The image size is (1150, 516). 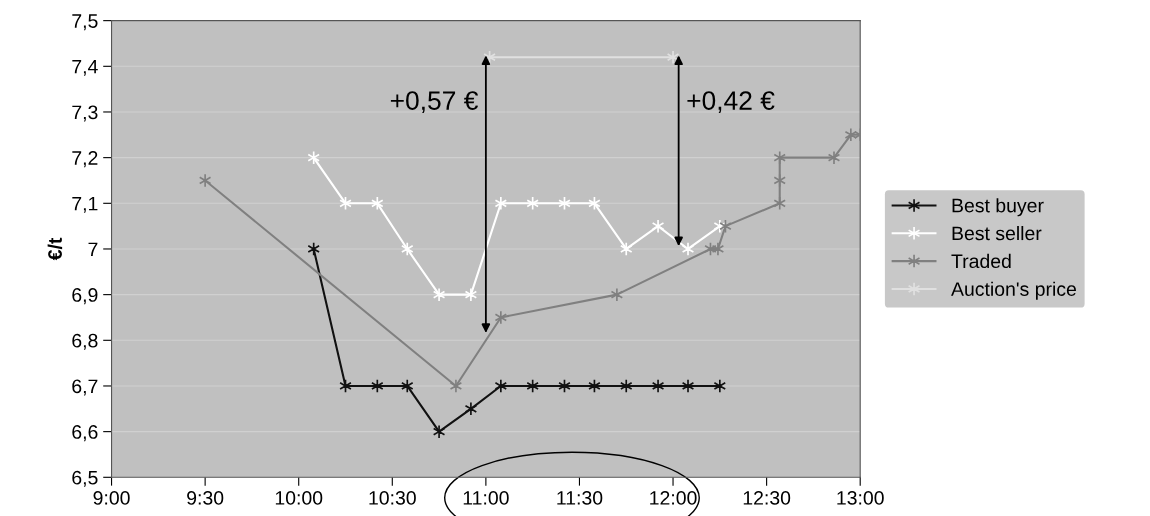 I want to click on x-tick-label: 12:30, so click(x=767, y=498).